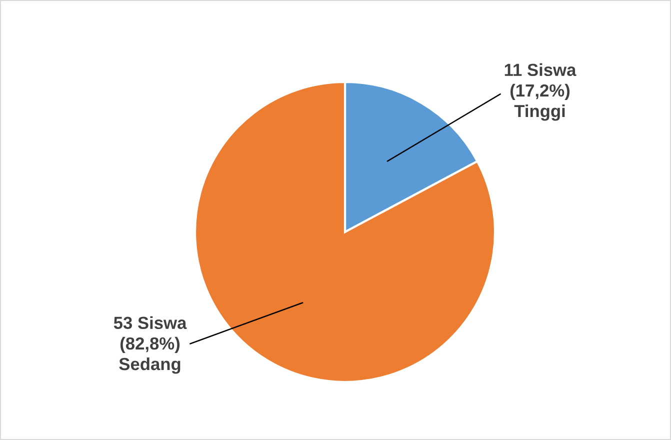  What do you see at coordinates (539, 112) in the screenshot?
I see `slice-label: Tinggi` at bounding box center [539, 112].